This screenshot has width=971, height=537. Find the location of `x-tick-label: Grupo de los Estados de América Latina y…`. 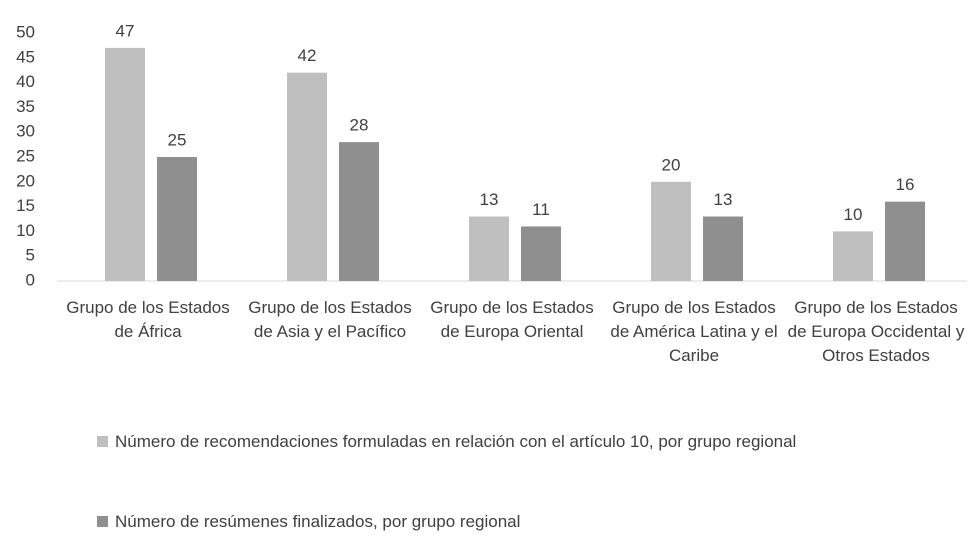

x-tick-label: Grupo de los Estados de América Latina y… is located at coordinates (694, 331).